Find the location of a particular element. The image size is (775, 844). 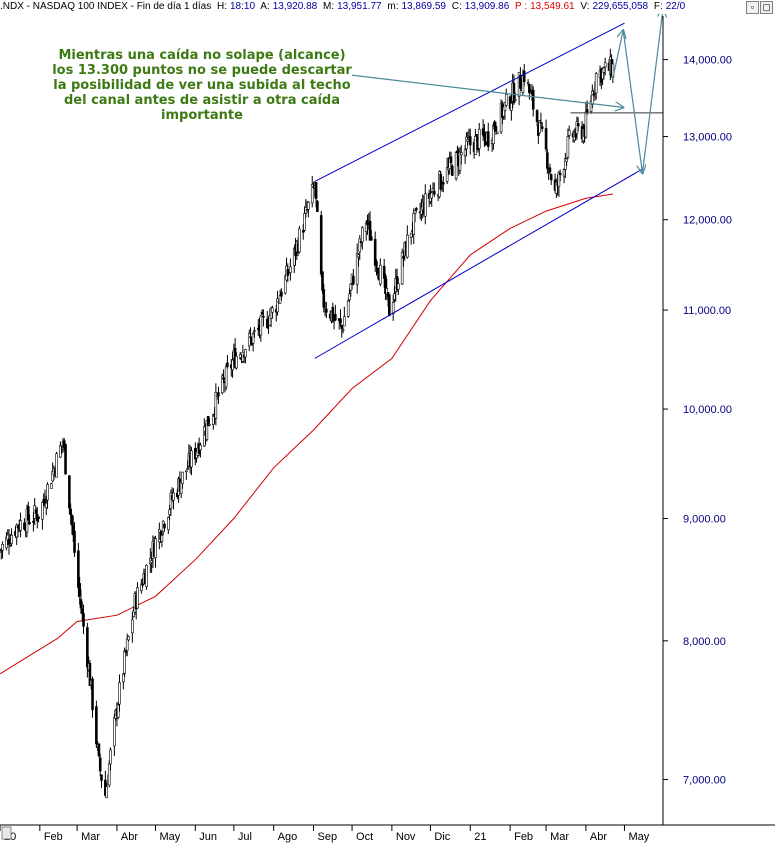

maximize-button: ▢ is located at coordinates (766, 7).